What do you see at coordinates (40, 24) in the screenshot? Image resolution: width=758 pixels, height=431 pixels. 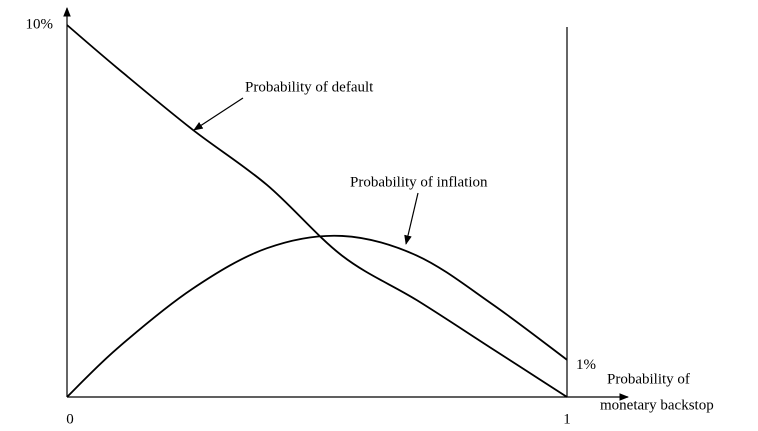 I see `y-tick-label: 10%` at bounding box center [40, 24].